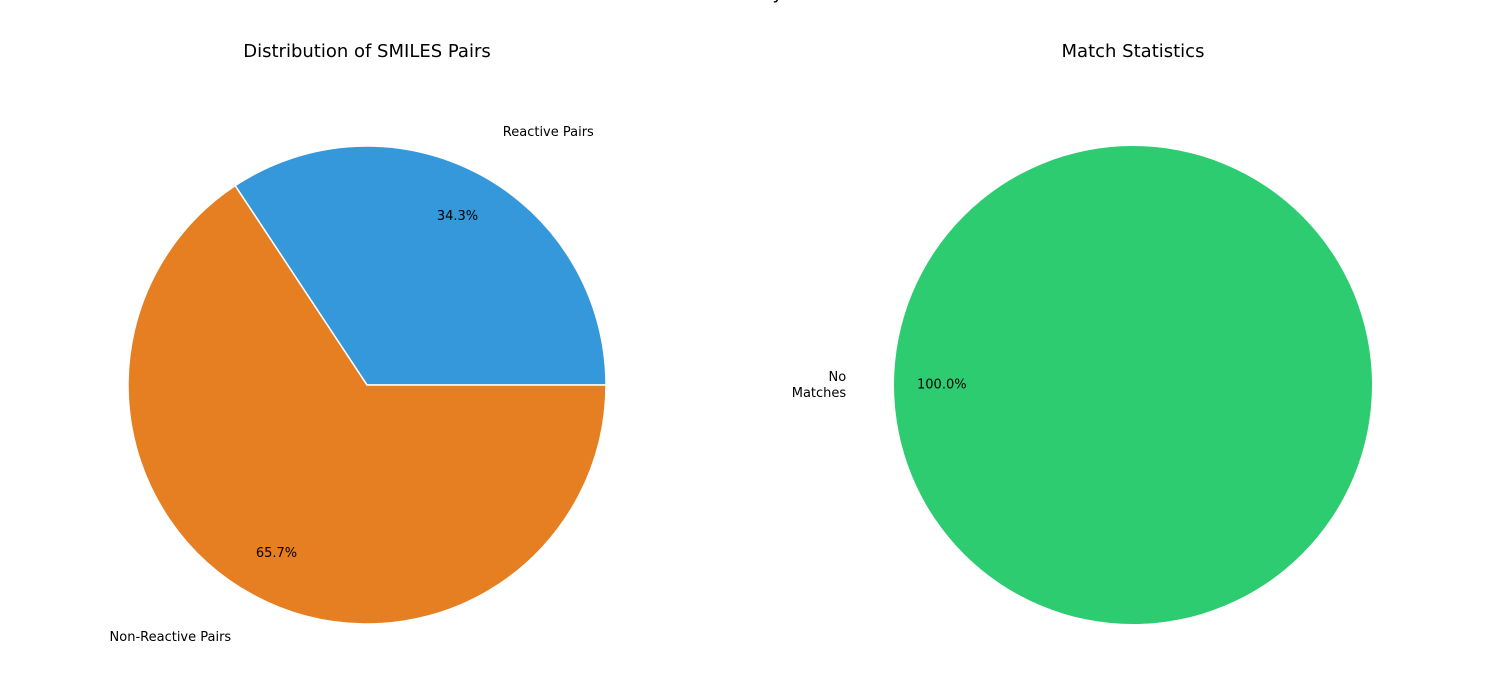 This screenshot has width=1500, height=700. What do you see at coordinates (1133, 51) in the screenshot?
I see `chart-title: Match Statistics` at bounding box center [1133, 51].